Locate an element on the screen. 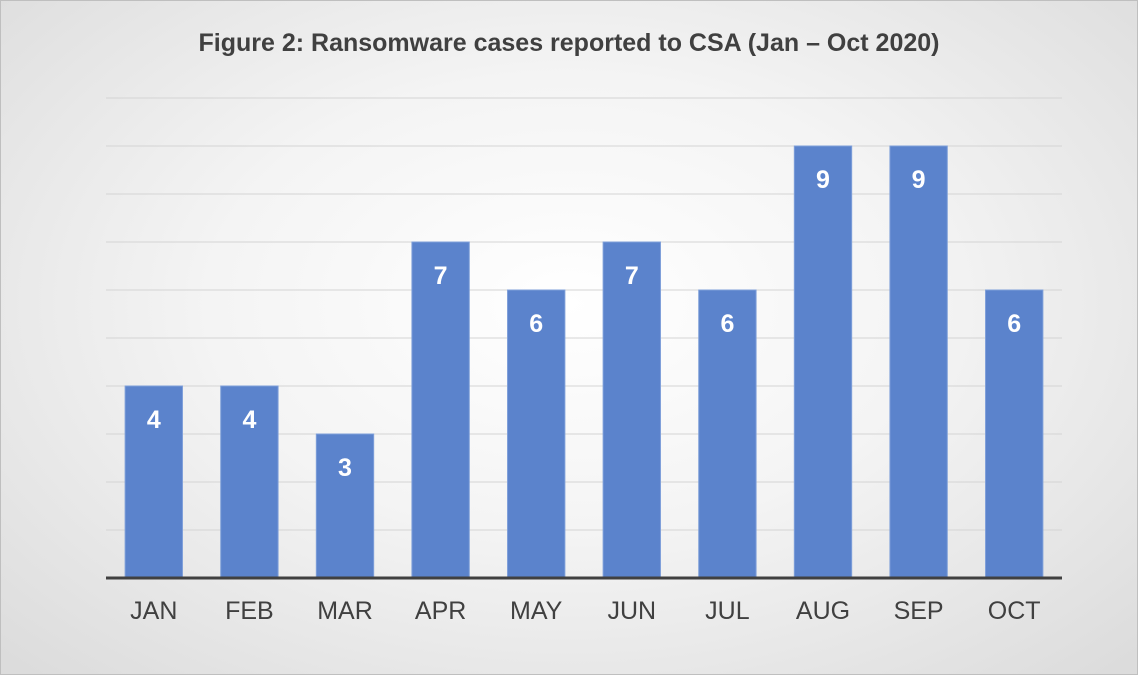 This screenshot has width=1138, height=675. tick-label-jul: JUL is located at coordinates (727, 611).